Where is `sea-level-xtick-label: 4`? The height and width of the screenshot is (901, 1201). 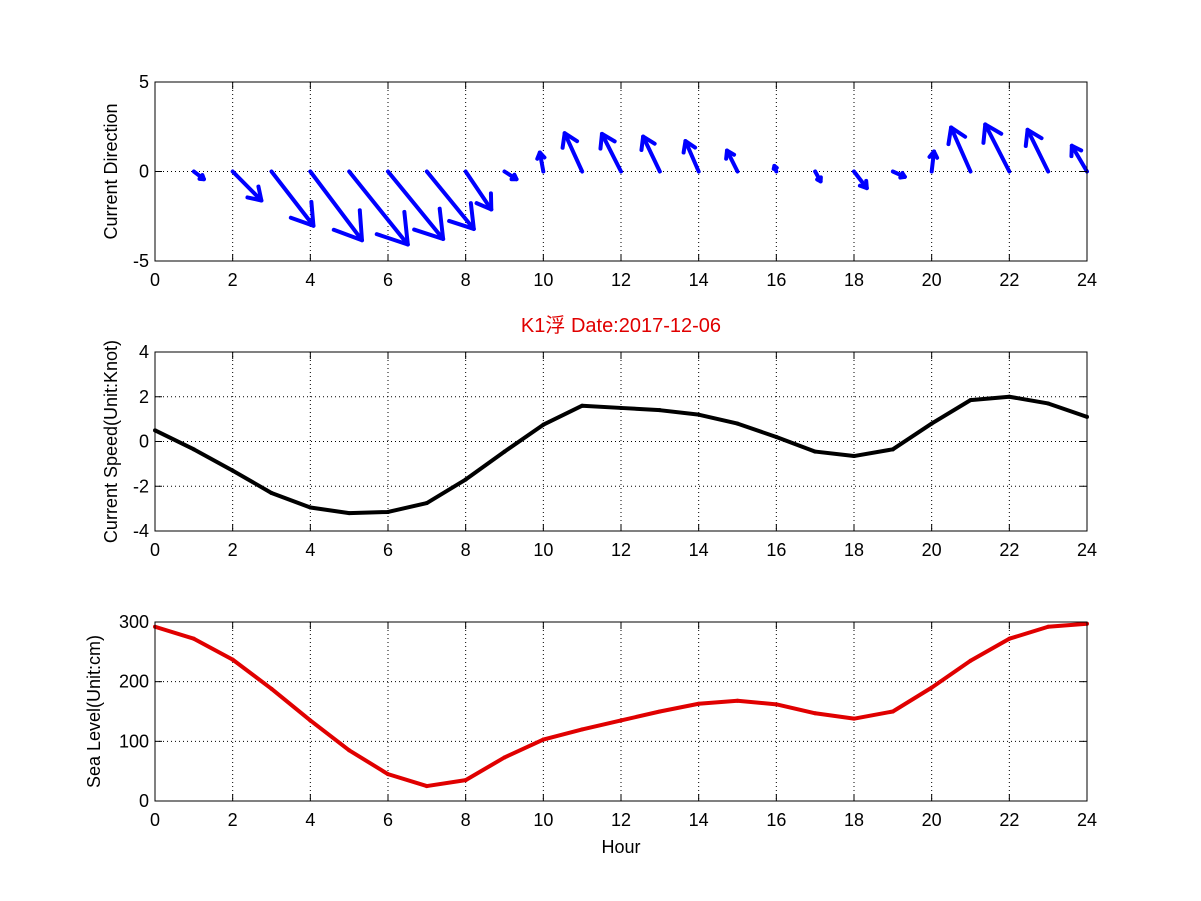
sea-level-xtick-label: 4 is located at coordinates (310, 820).